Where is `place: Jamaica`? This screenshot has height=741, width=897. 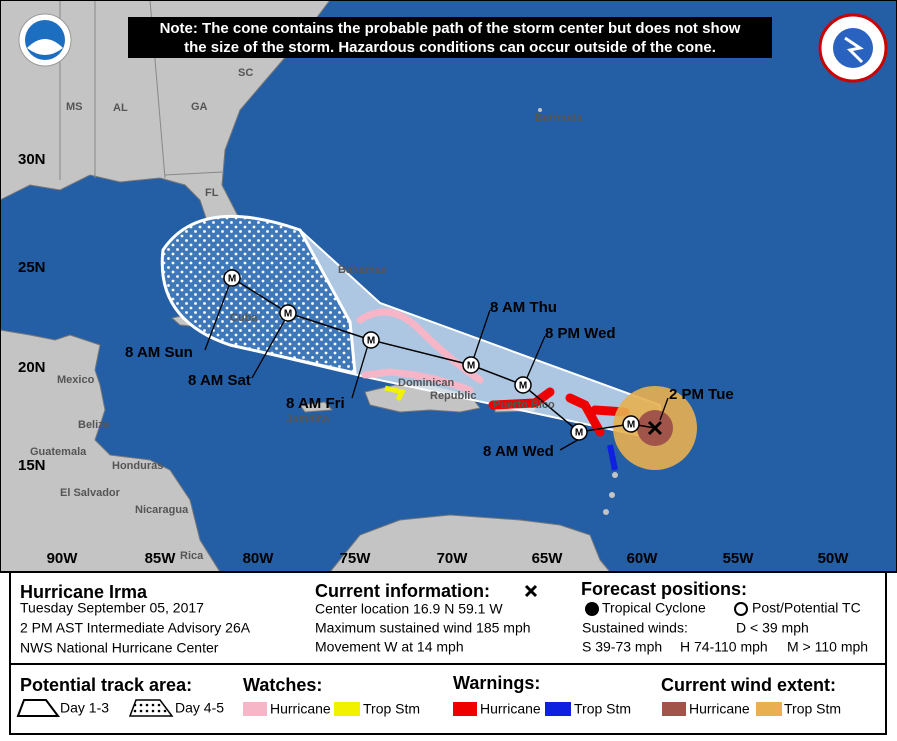
place: Jamaica is located at coordinates (308, 419).